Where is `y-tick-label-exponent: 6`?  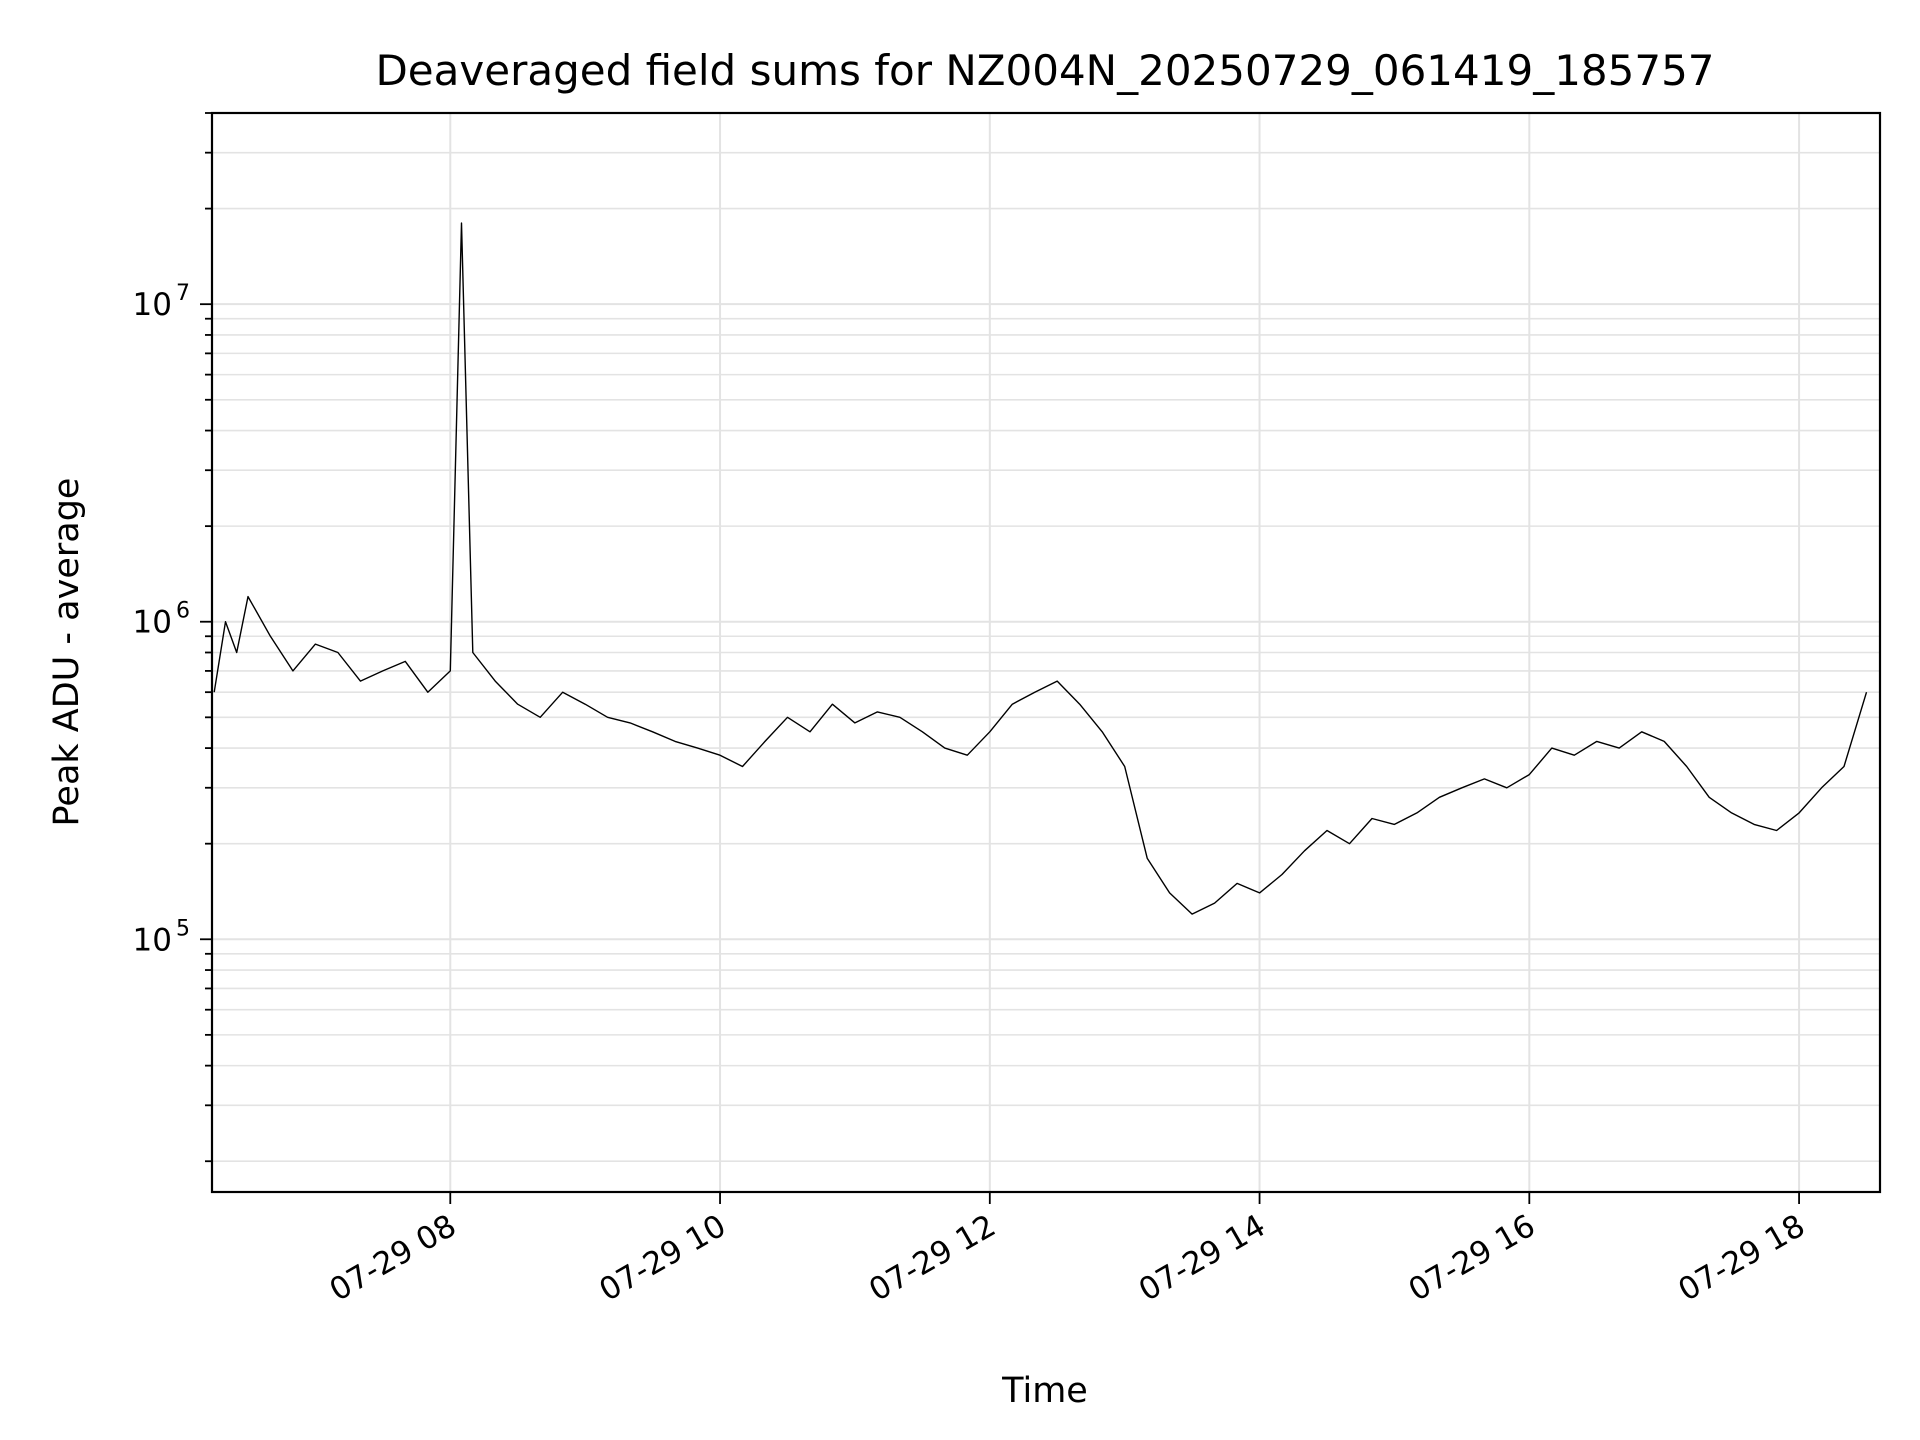
y-tick-label-exponent: 6 is located at coordinates (183, 611).